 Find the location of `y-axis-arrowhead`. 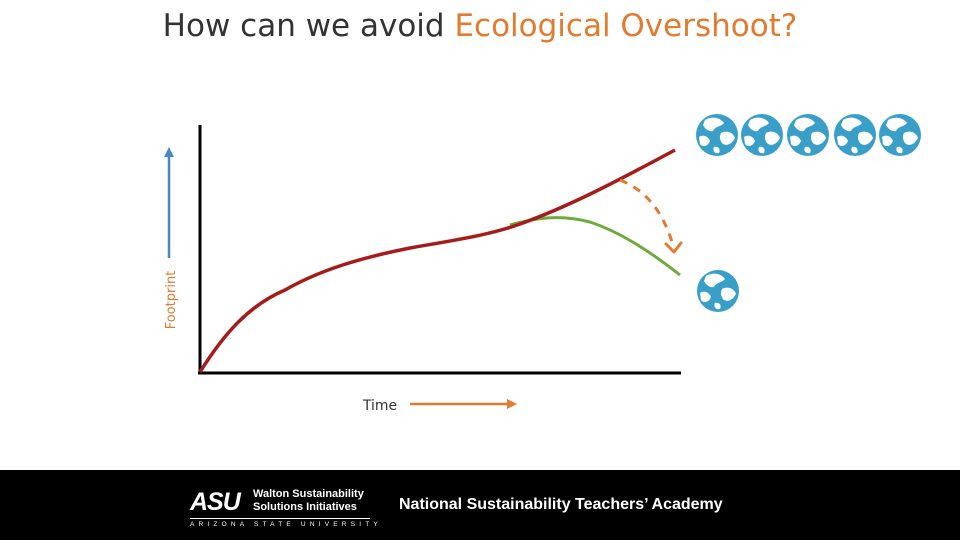

y-axis-arrowhead is located at coordinates (169, 152).